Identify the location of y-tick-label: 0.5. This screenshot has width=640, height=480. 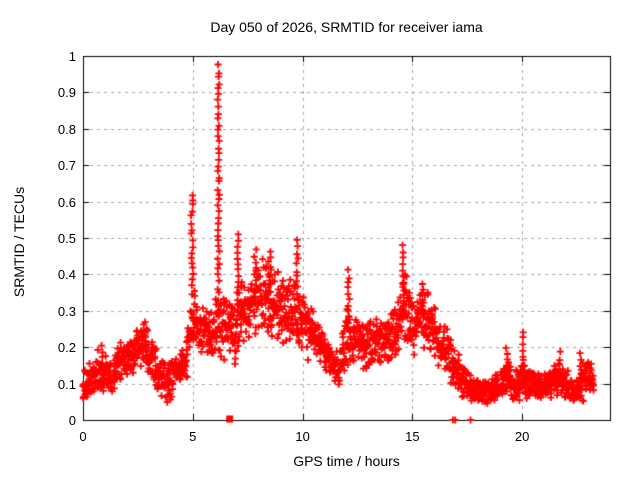
(66, 238).